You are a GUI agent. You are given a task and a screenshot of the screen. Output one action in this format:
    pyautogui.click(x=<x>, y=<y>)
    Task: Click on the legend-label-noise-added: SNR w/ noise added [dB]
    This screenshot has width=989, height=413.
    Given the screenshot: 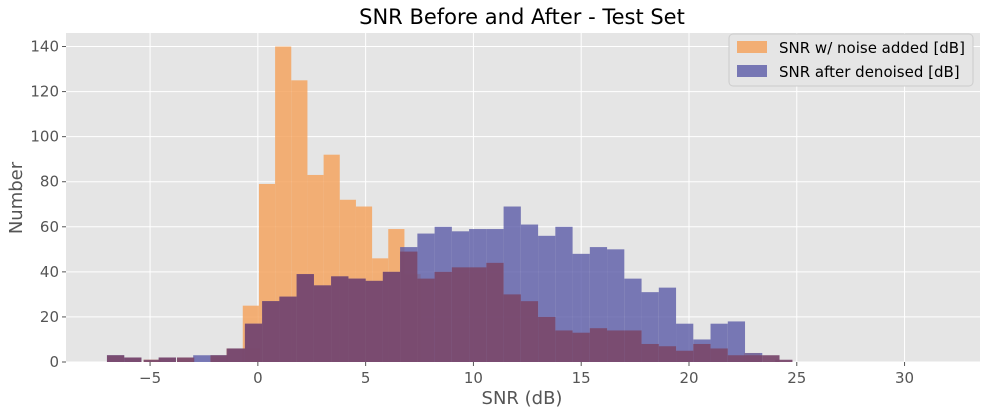 What is the action you would take?
    pyautogui.click(x=872, y=48)
    